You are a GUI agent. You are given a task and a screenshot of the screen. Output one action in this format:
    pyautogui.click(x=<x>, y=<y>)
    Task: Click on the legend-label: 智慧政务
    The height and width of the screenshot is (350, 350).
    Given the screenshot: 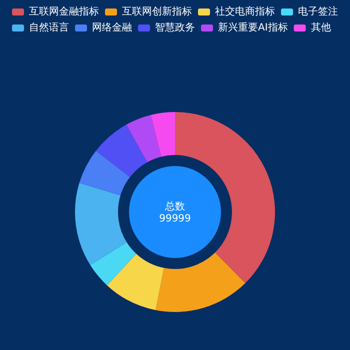 What is the action you would take?
    pyautogui.click(x=175, y=28)
    